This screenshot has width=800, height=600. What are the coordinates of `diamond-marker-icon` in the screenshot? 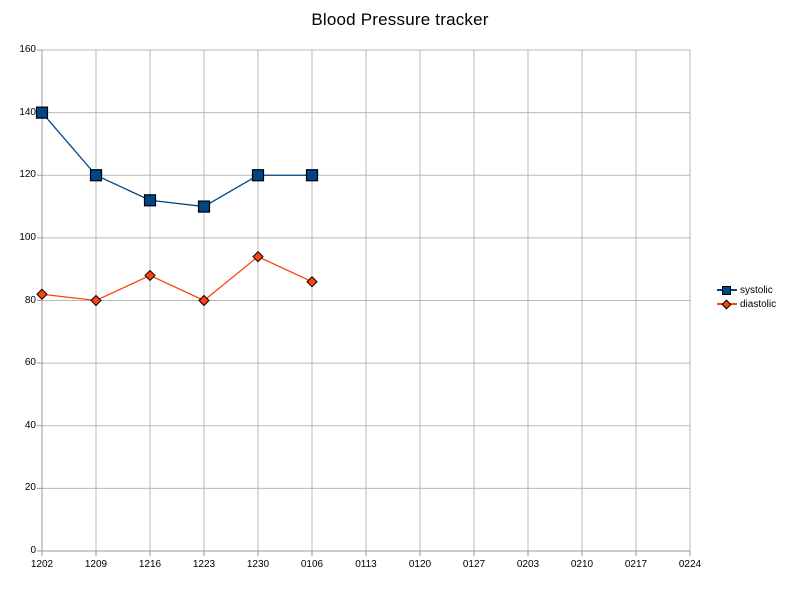 It's located at (727, 304).